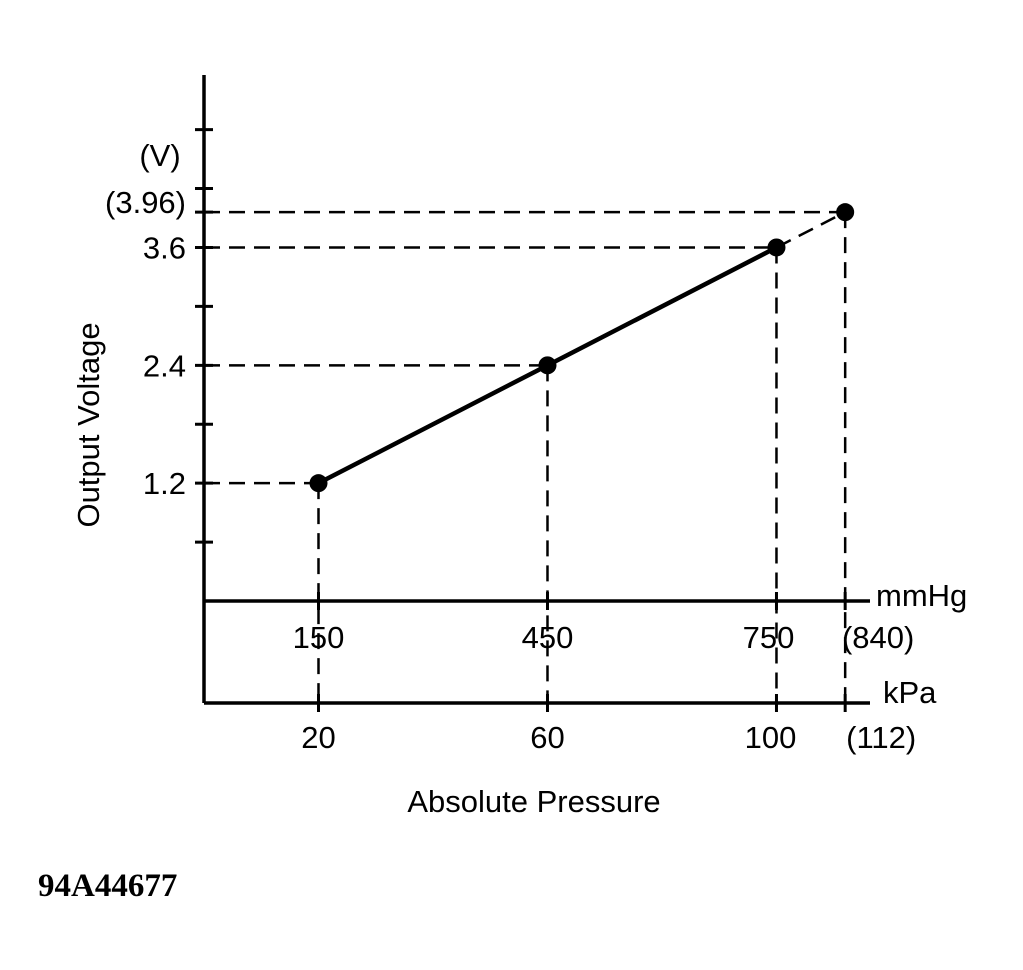 The height and width of the screenshot is (970, 1023). I want to click on y-tick-label: 3.6, so click(164, 247).